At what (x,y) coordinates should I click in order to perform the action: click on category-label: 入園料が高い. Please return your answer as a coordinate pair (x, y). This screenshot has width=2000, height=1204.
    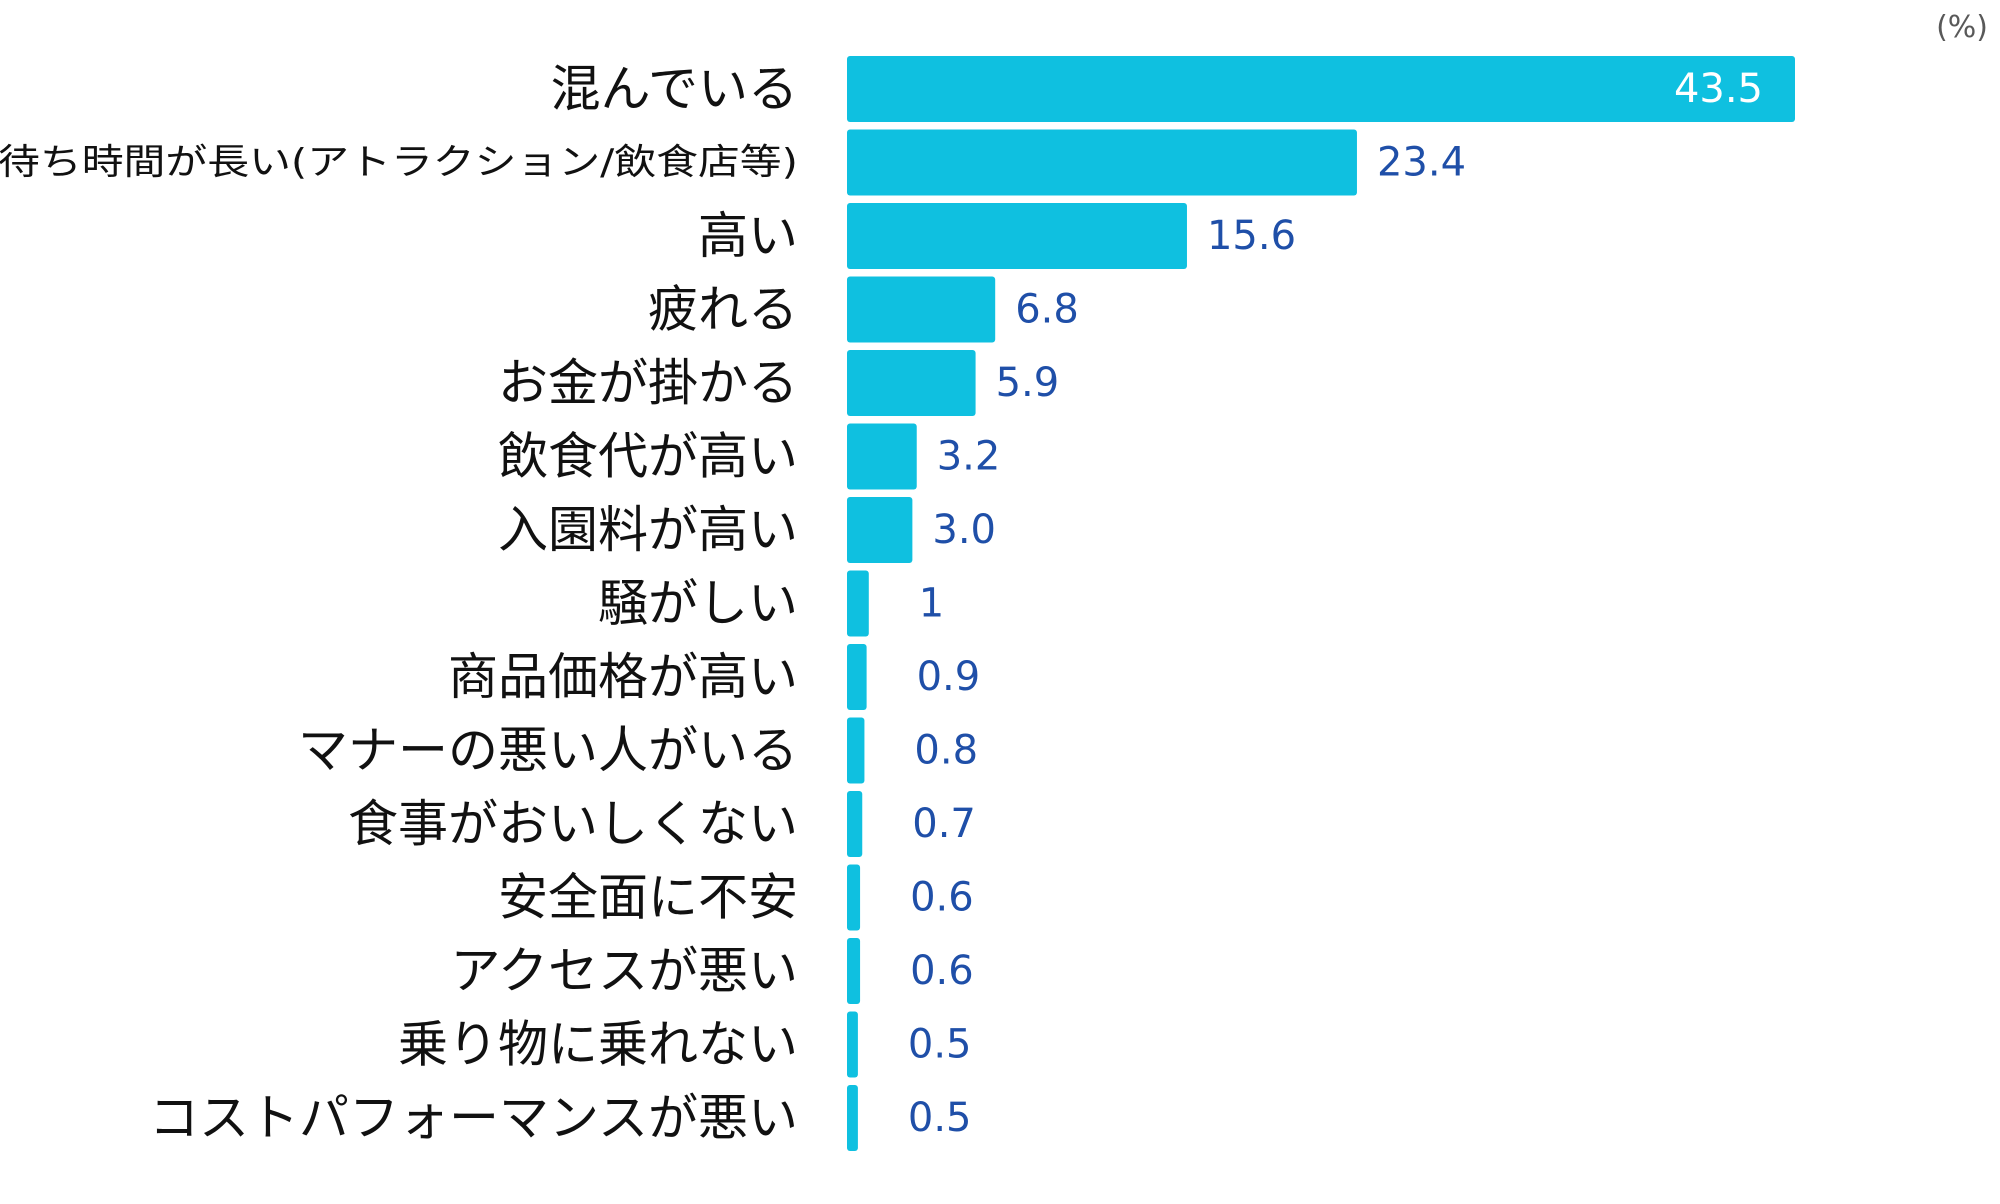
    Looking at the image, I should click on (648, 530).